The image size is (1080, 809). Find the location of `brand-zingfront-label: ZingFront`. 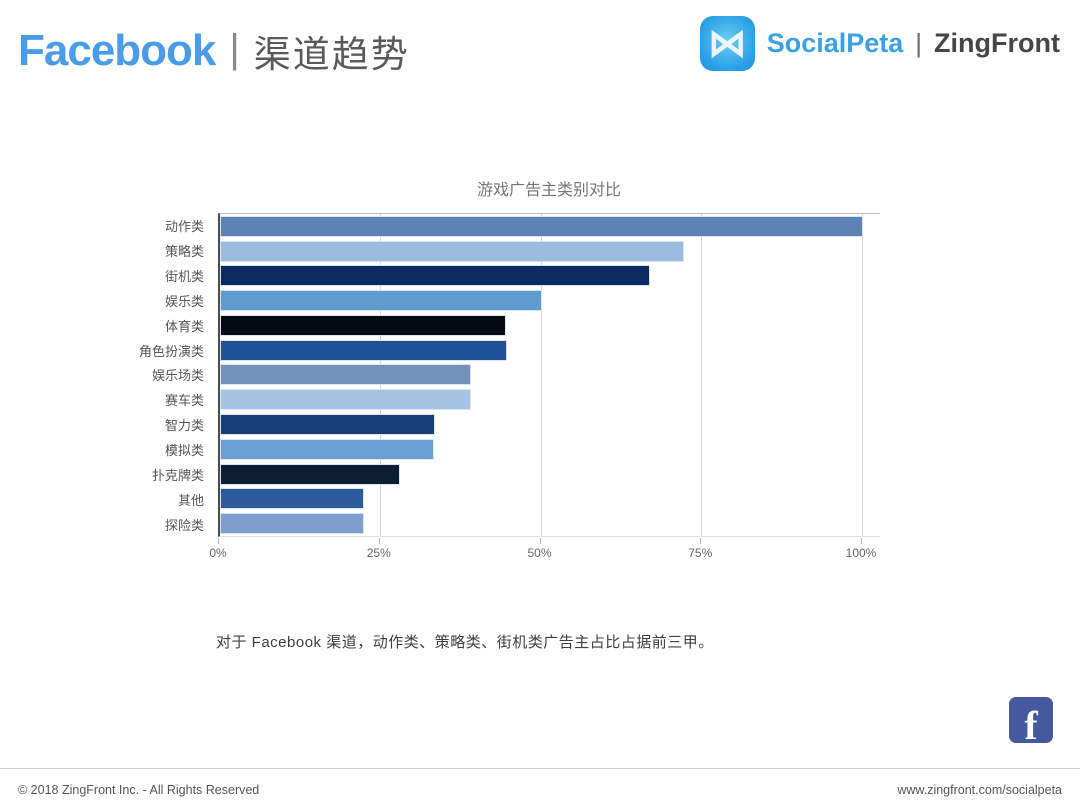

brand-zingfront-label: ZingFront is located at coordinates (997, 43).